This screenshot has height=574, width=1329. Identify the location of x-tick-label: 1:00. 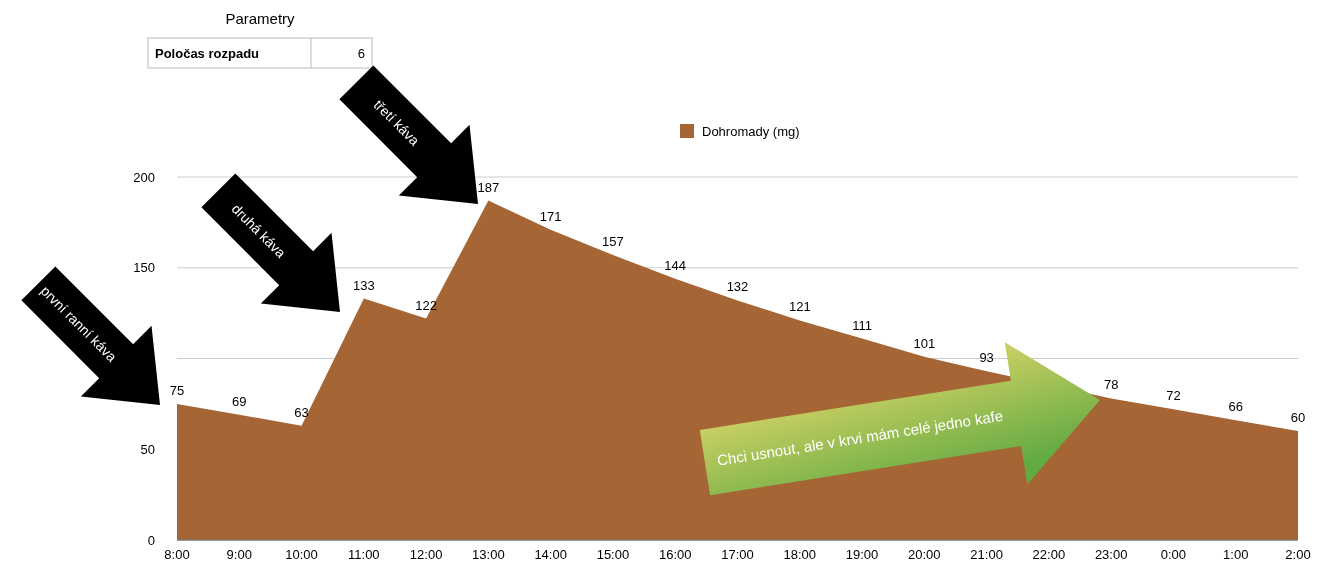
(1236, 554).